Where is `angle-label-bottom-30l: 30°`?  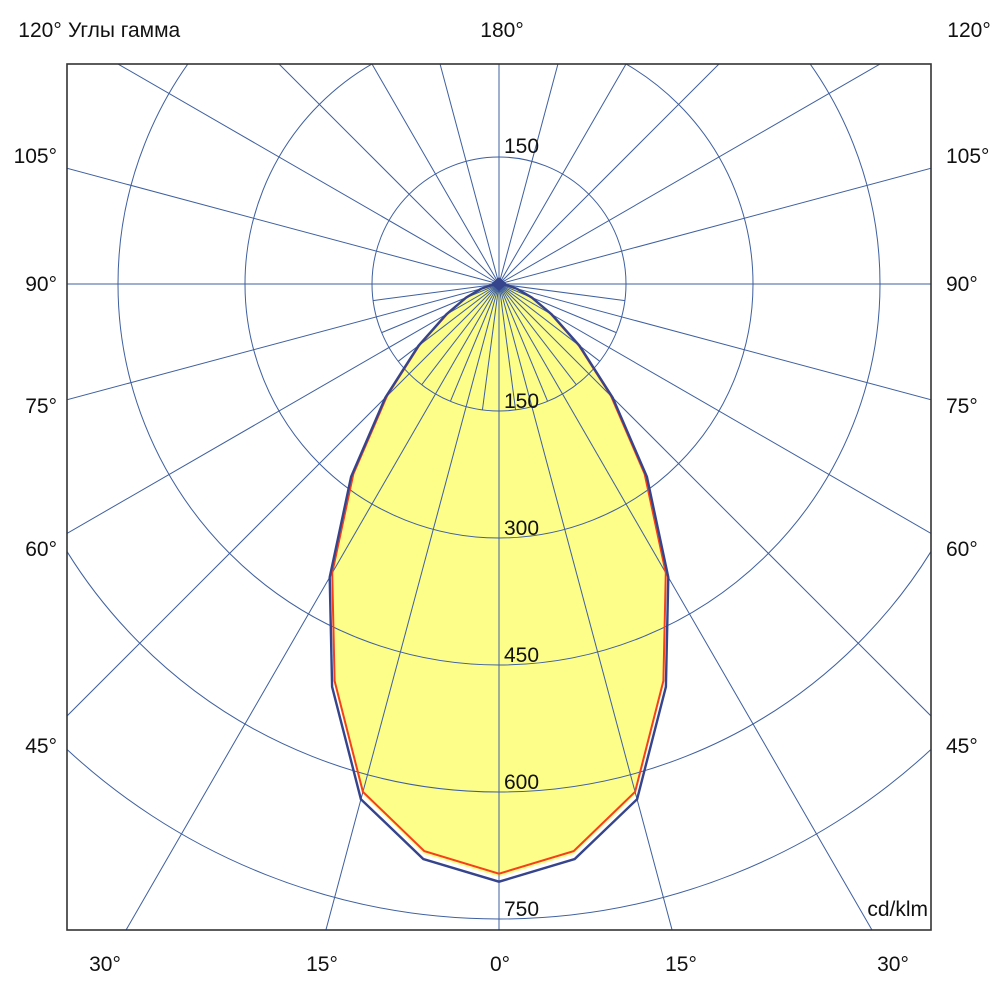 angle-label-bottom-30l: 30° is located at coordinates (105, 964).